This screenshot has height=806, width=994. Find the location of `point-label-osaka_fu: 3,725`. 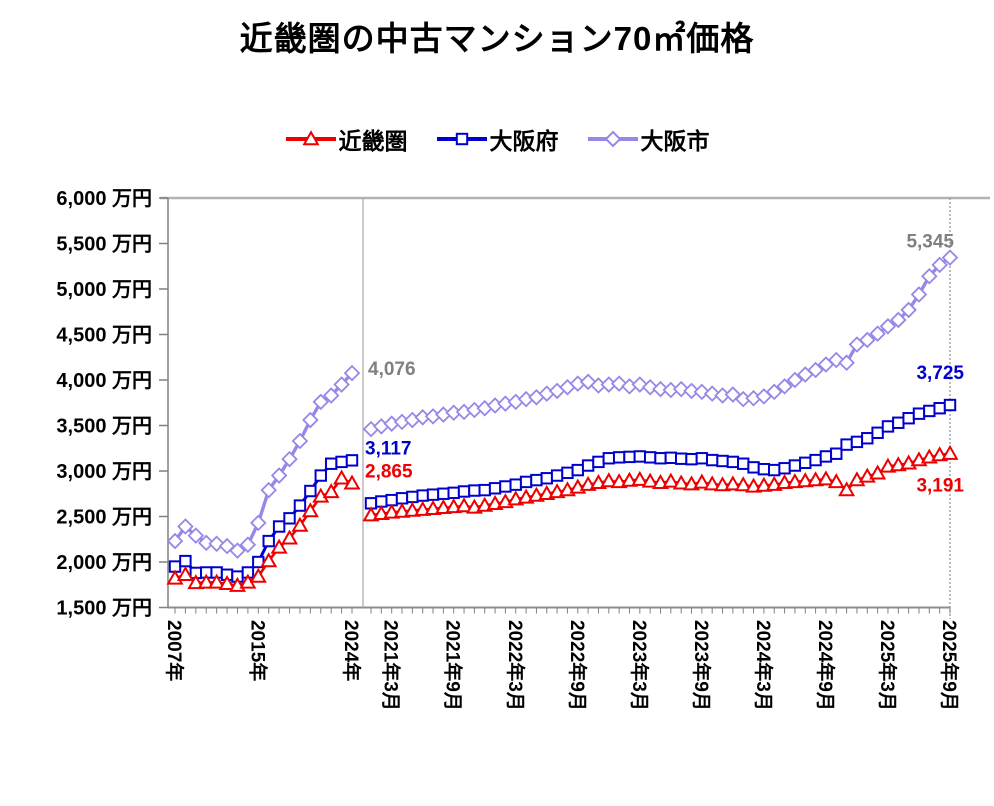

point-label-osaka_fu: 3,725 is located at coordinates (940, 373).